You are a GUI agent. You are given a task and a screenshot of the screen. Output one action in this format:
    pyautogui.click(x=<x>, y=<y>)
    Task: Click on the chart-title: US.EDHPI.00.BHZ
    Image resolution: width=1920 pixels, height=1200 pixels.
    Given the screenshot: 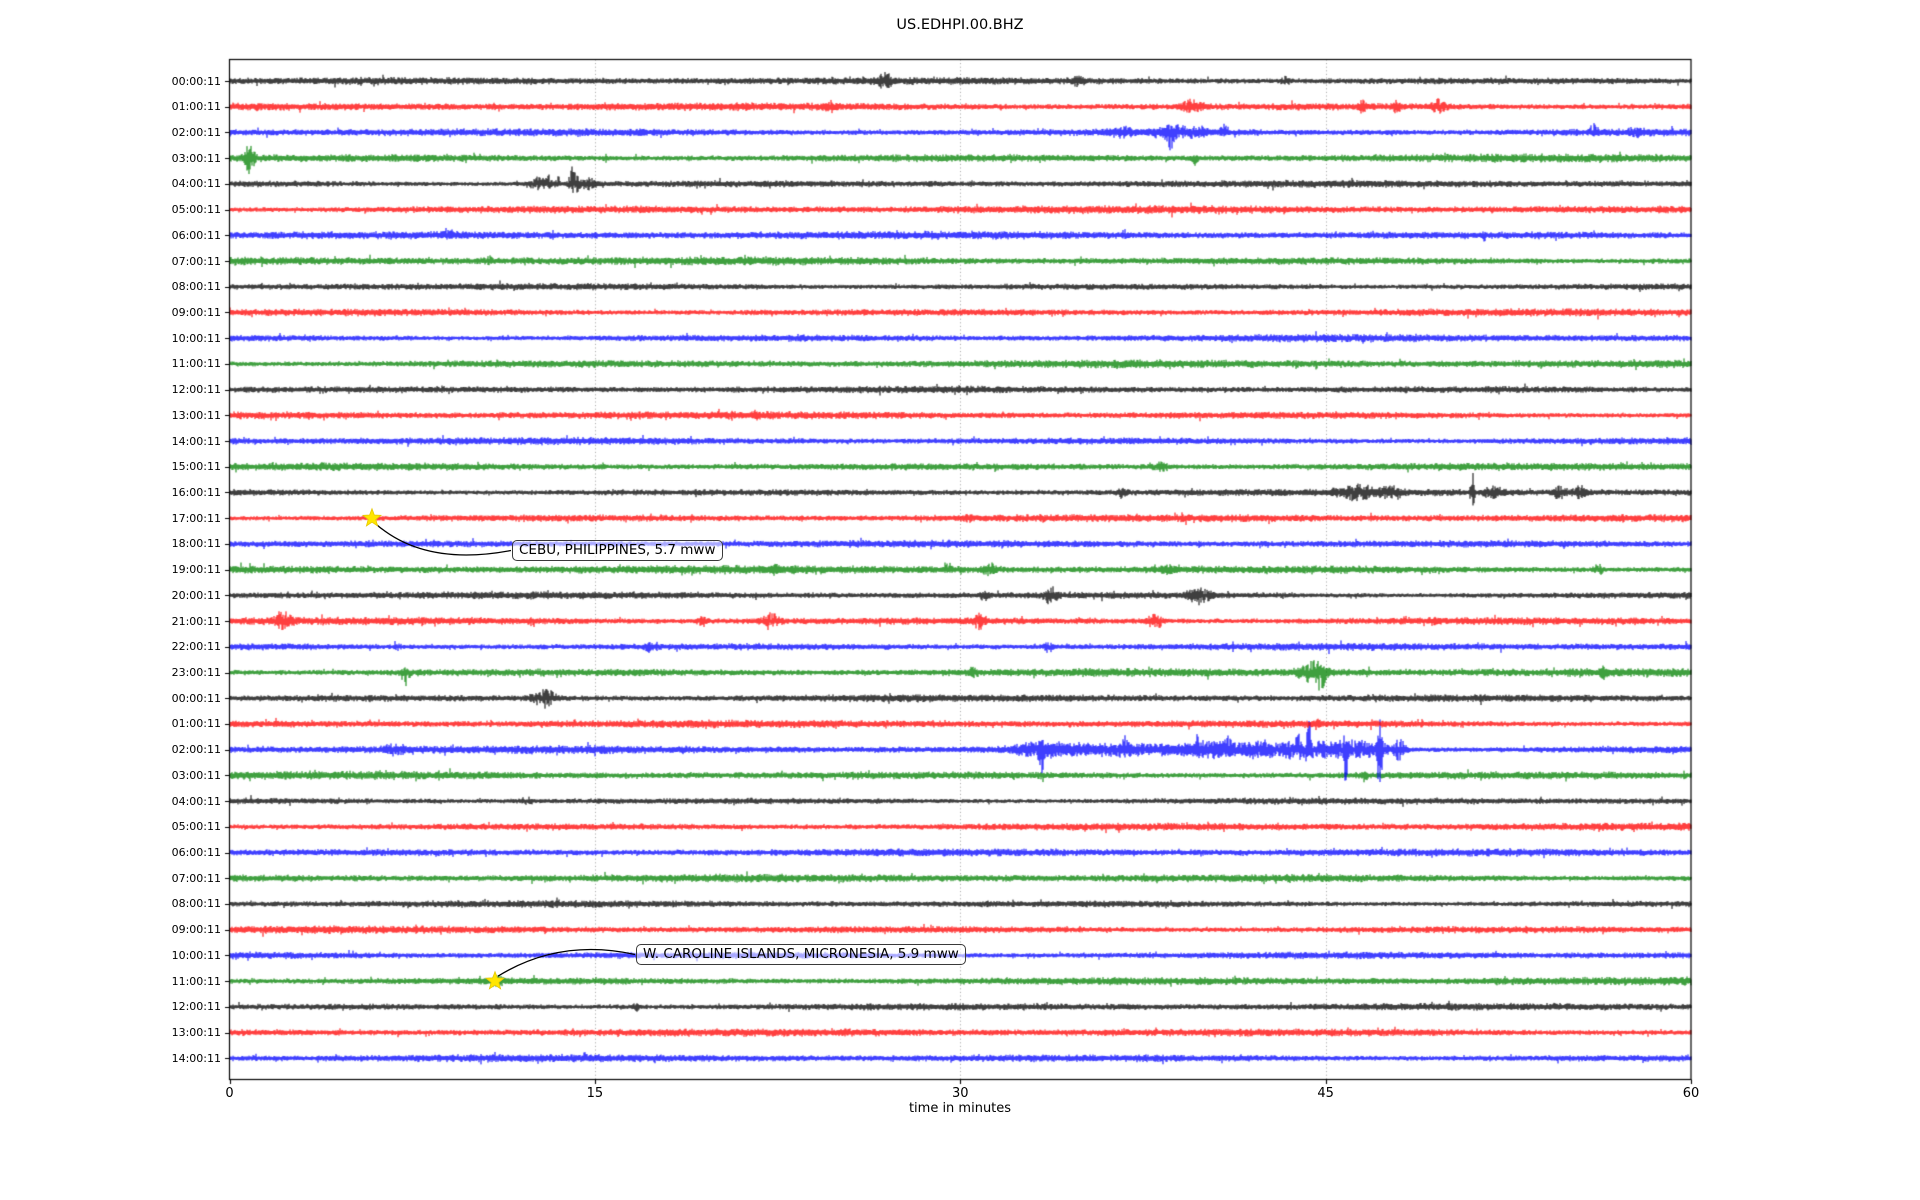 What is the action you would take?
    pyautogui.click(x=960, y=25)
    